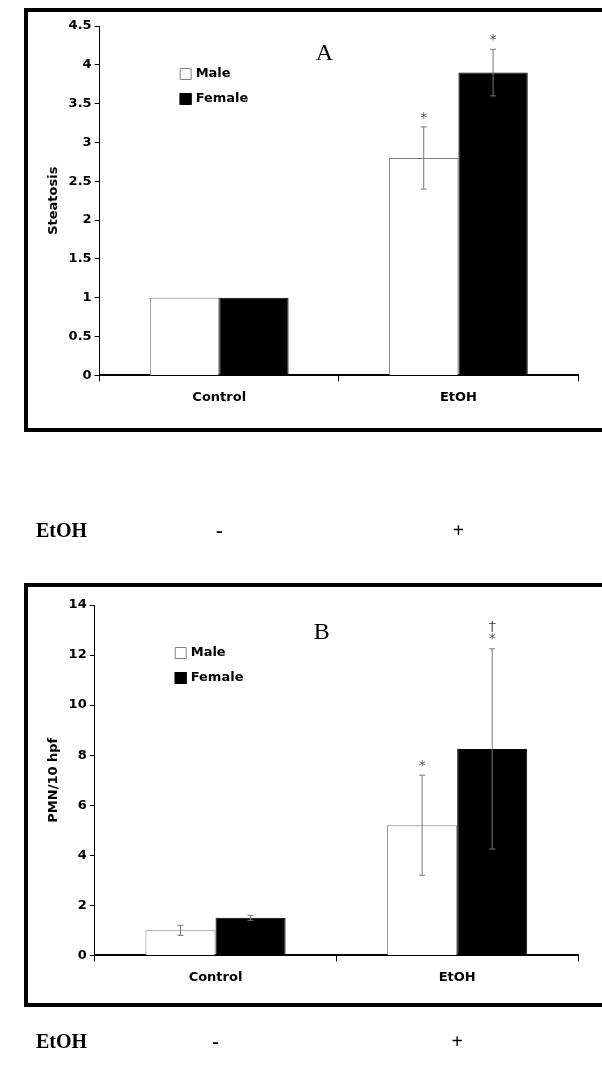 This screenshot has height=1086, width=602. Describe the element at coordinates (87, 297) in the screenshot. I see `y-tick-label: 1` at that location.